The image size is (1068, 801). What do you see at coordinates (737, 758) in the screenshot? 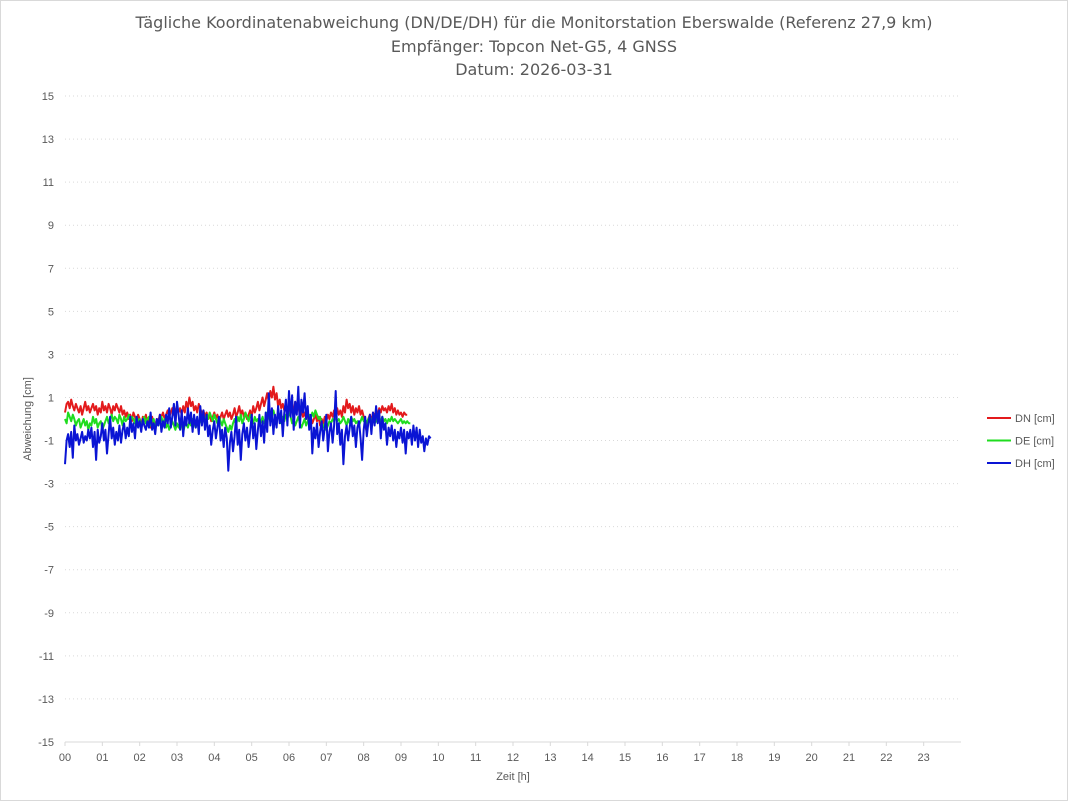
I see `x-tick-label: 18` at bounding box center [737, 758].